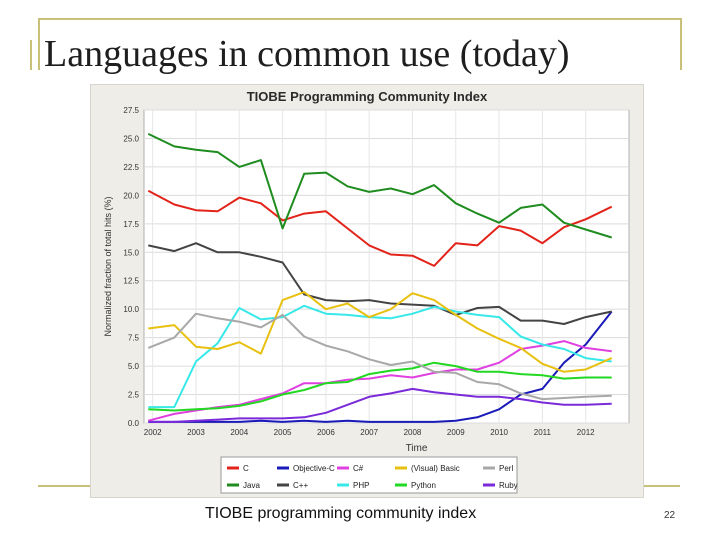  What do you see at coordinates (670, 515) in the screenshot?
I see `page-number: 22` at bounding box center [670, 515].